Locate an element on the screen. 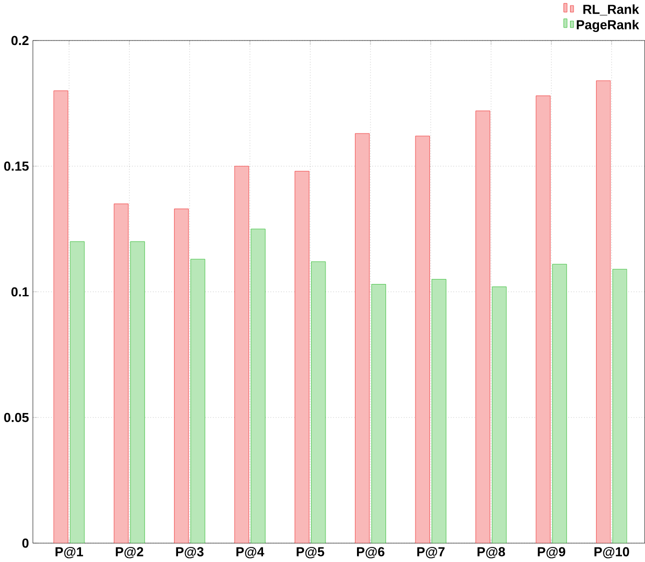  x-tick-label: P@6 is located at coordinates (370, 552).